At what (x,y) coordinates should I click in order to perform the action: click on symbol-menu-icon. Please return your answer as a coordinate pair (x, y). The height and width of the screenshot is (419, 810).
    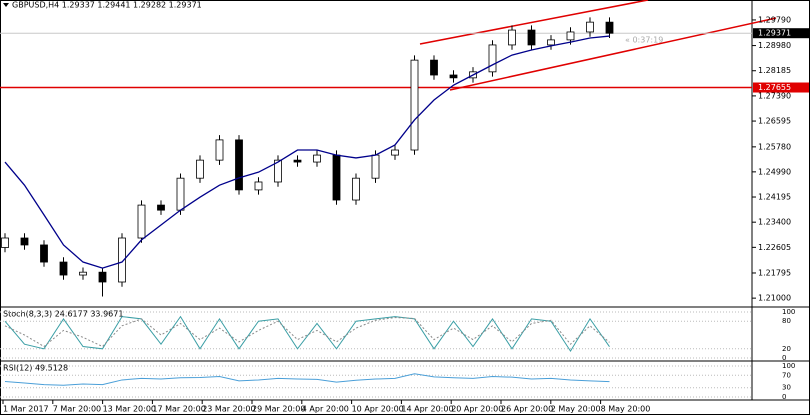
    Looking at the image, I should click on (6, 5).